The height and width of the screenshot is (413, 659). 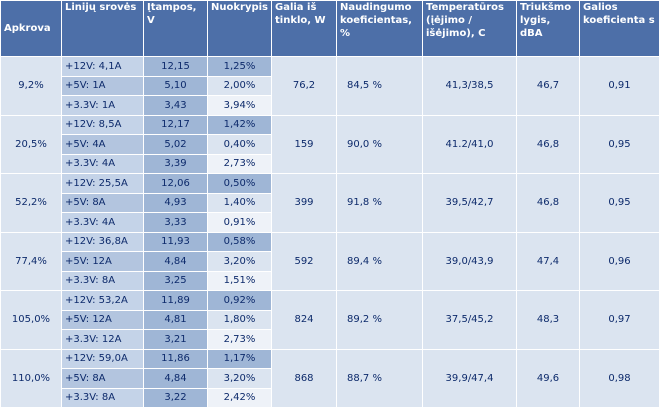 I want to click on table-row: +5V: 8A 4,93 1,40%, so click(x=330, y=202).